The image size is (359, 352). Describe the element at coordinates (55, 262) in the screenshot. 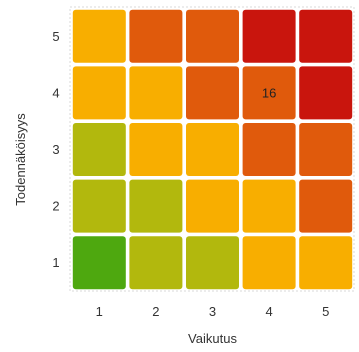

I see `y-tick-label: 1` at that location.